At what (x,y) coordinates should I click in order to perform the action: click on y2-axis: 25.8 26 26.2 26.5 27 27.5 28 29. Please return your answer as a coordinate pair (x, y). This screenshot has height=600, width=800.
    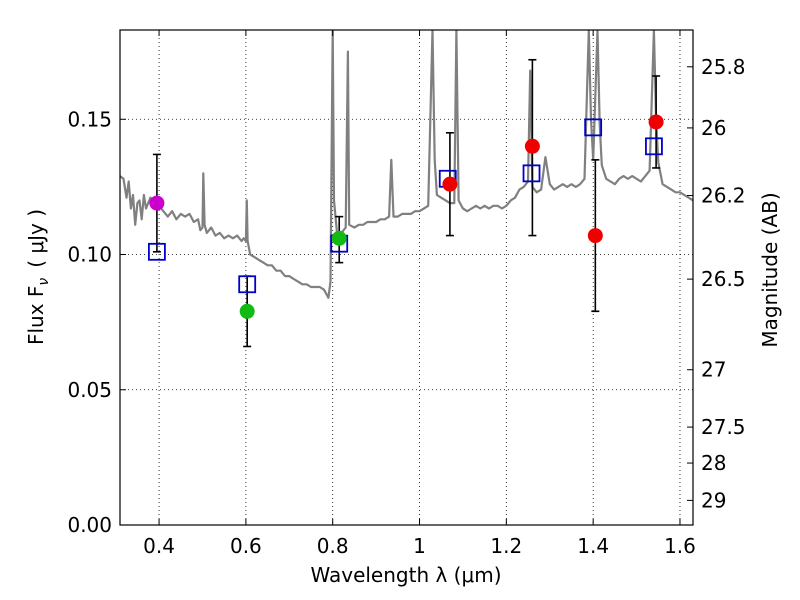
    Looking at the image, I should click on (716, 283).